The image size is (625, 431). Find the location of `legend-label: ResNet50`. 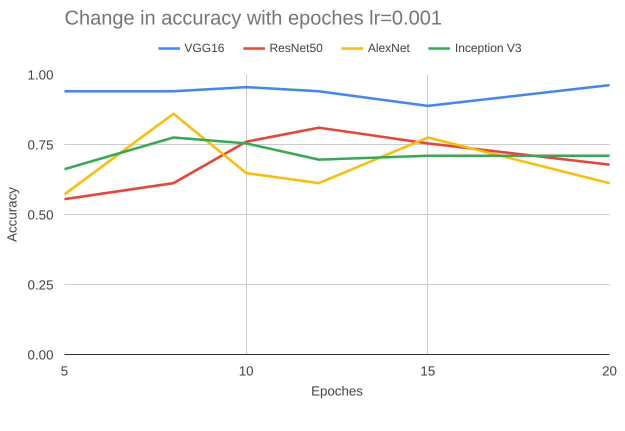

legend-label: ResNet50 is located at coordinates (296, 48).